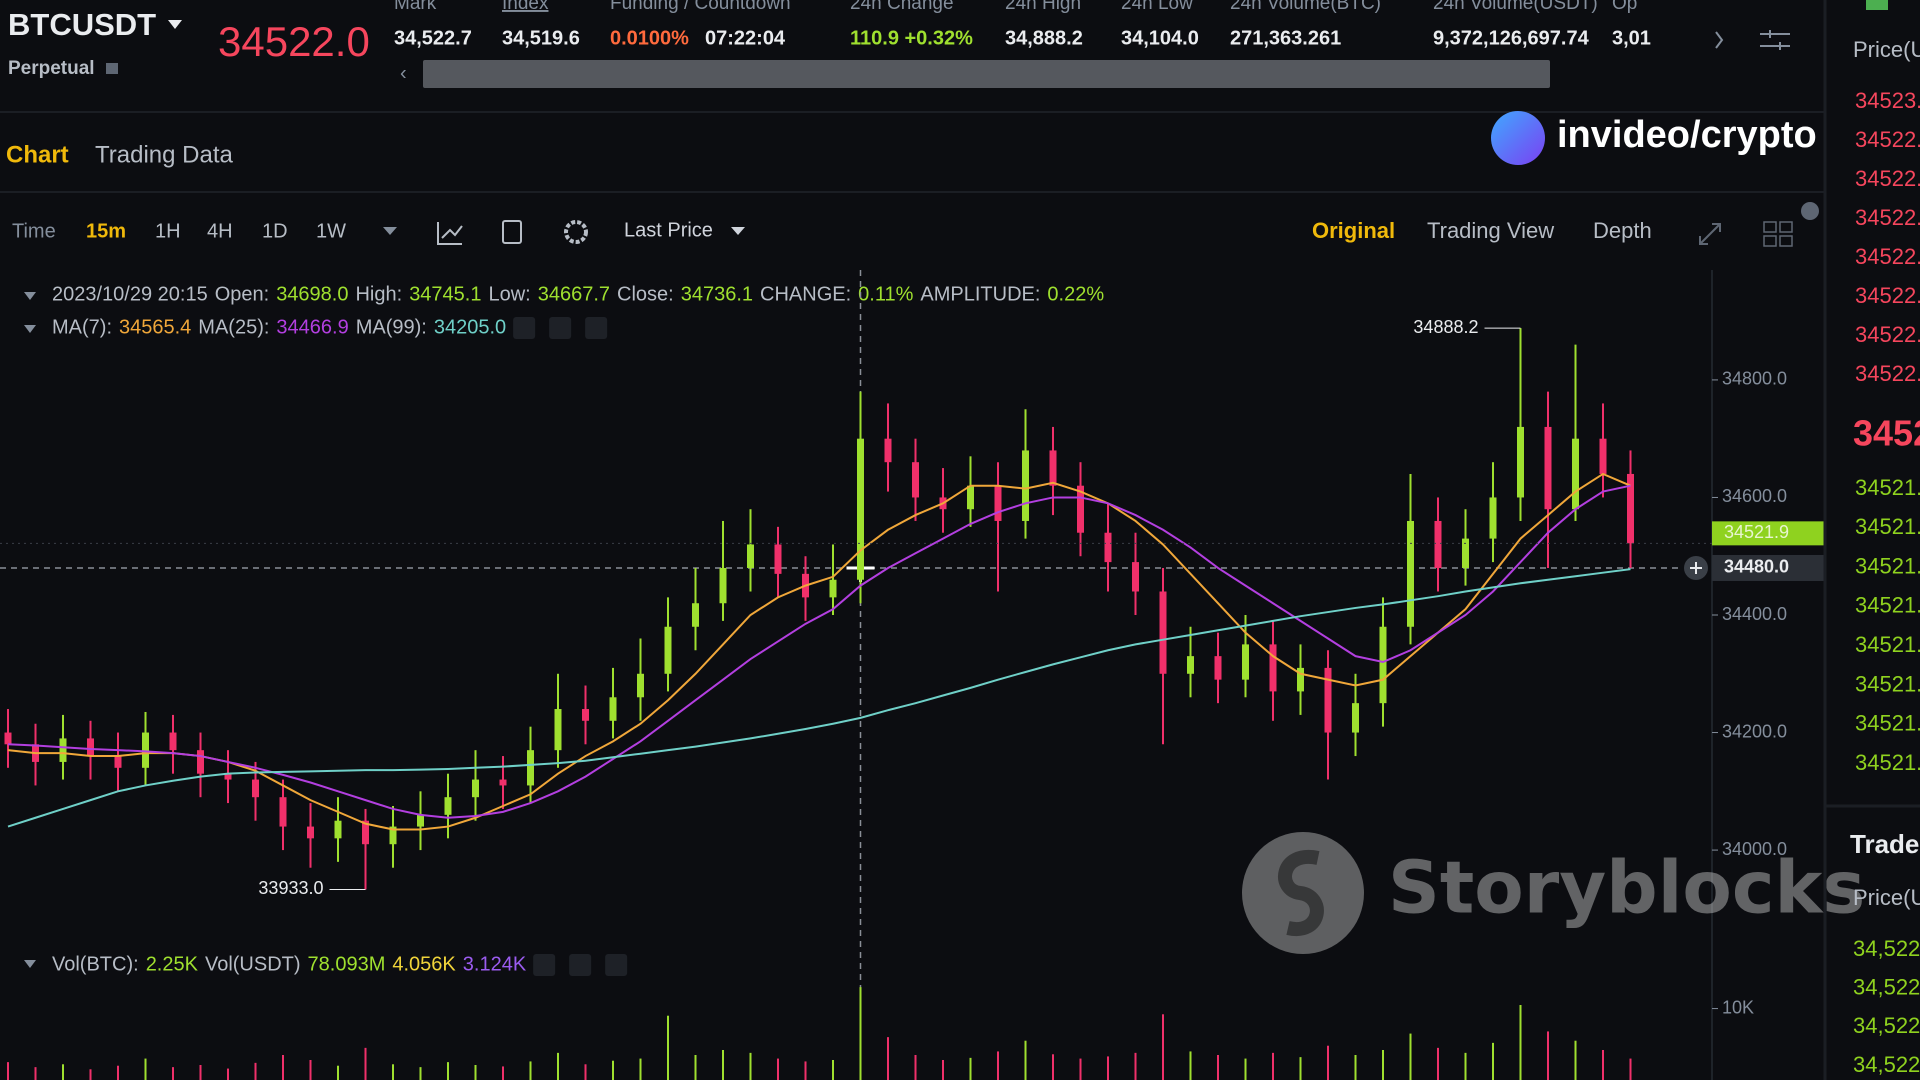  Describe the element at coordinates (986, 74) in the screenshot. I see `scrollbar` at that location.